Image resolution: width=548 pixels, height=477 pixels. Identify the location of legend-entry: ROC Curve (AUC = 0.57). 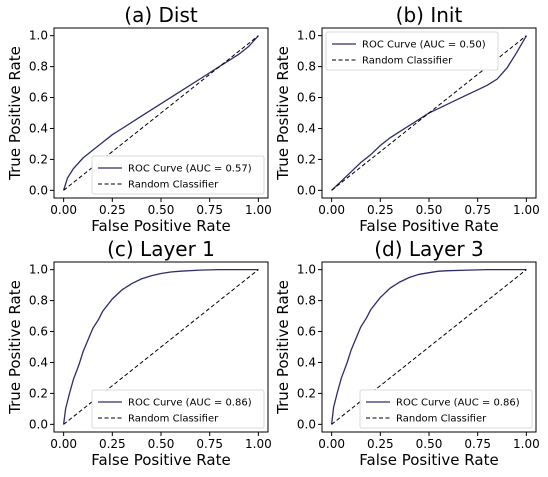
(190, 169).